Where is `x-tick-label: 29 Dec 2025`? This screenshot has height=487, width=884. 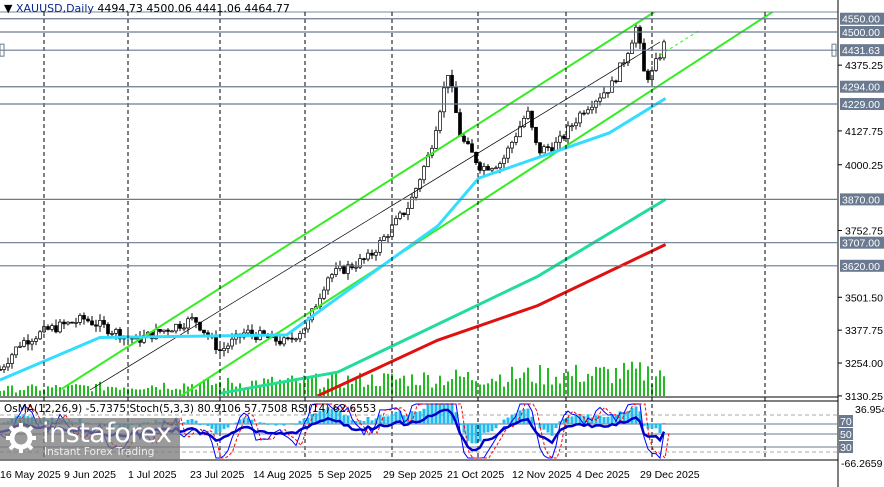
x-tick-label: 29 Dec 2025 is located at coordinates (670, 475).